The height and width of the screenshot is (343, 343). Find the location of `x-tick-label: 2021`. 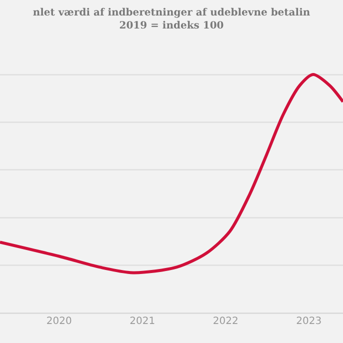

x-tick-label: 2021 is located at coordinates (143, 321).